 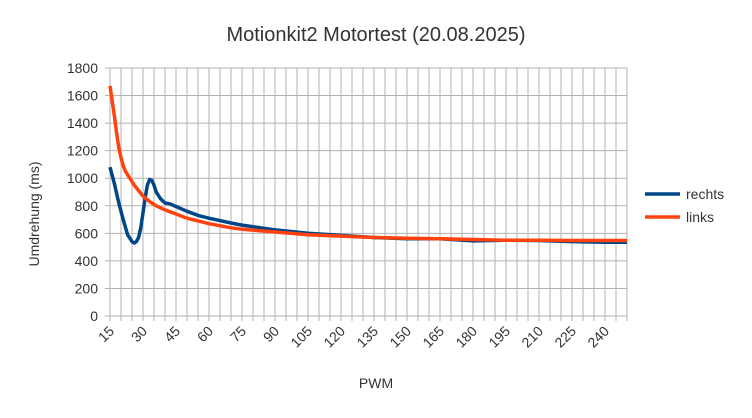 I want to click on legend: rechts links, so click(x=684, y=205).